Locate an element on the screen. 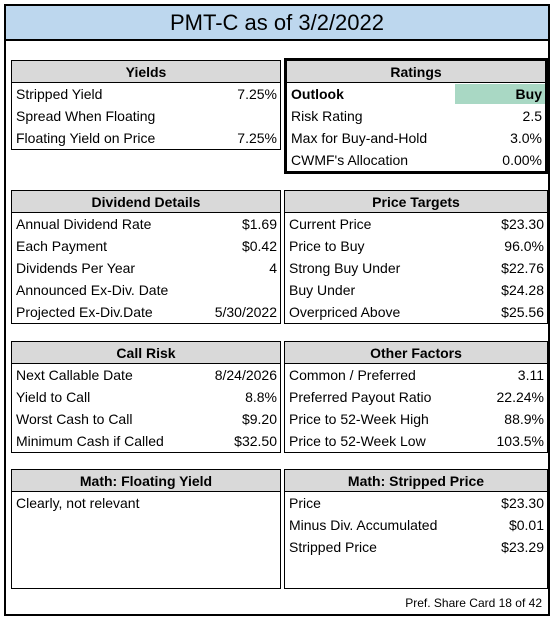  row-value: $25.56 is located at coordinates (522, 312).